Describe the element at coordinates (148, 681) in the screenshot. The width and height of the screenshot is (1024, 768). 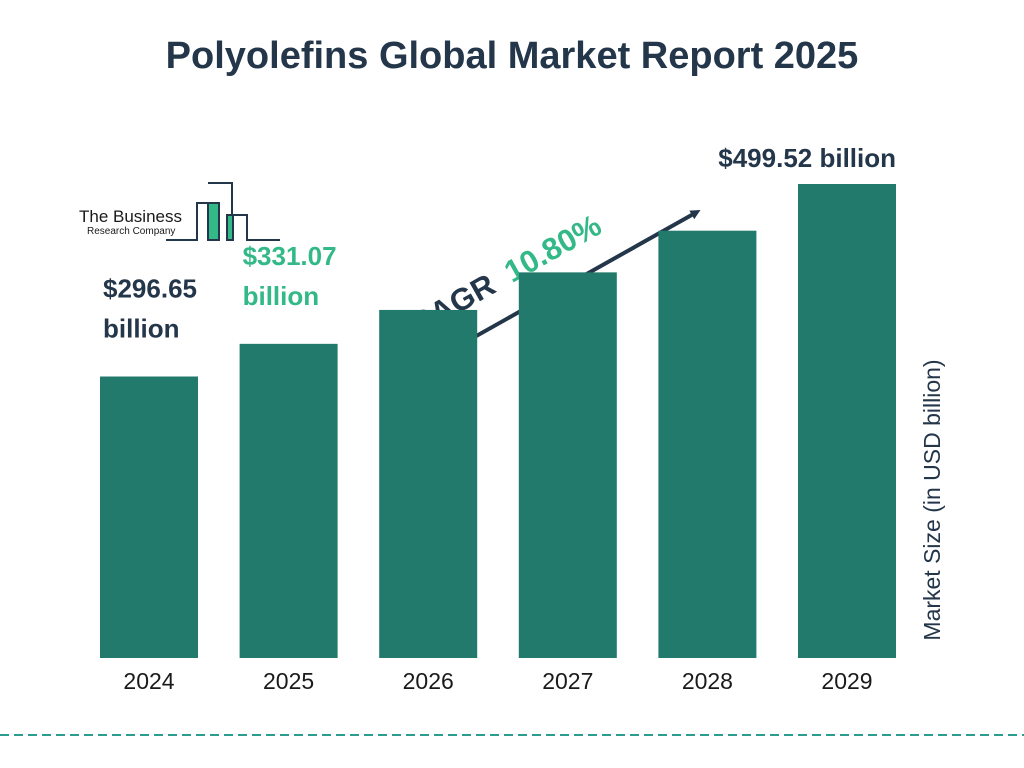
I see `x-tick-2024: 2024` at that location.